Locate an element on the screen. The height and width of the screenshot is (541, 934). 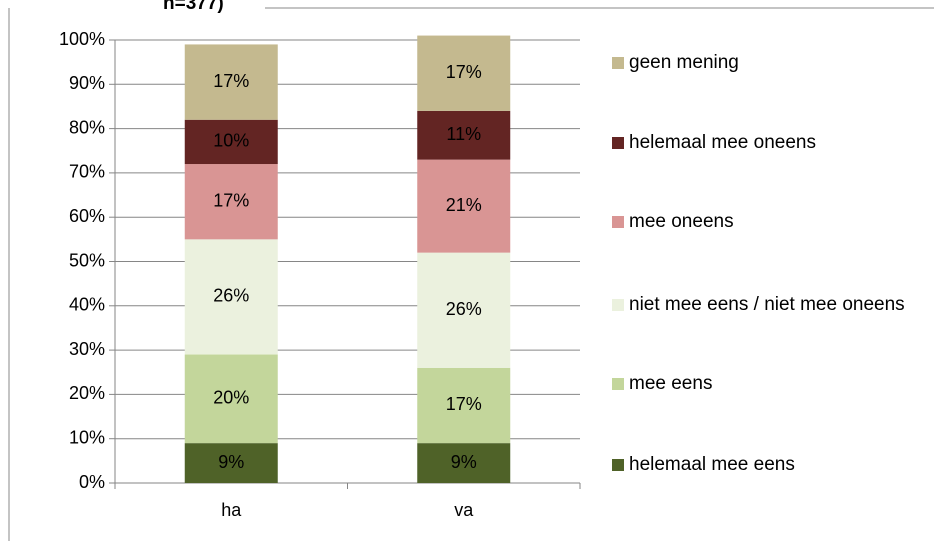
y-tick-label: 20% is located at coordinates (87, 393).